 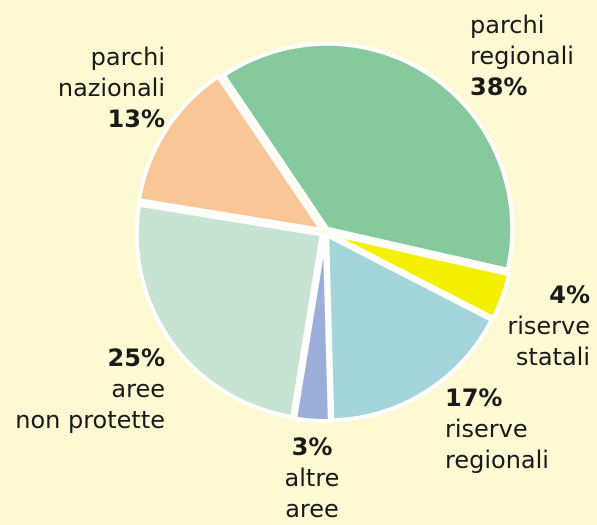 What do you see at coordinates (569, 295) in the screenshot?
I see `value-label: 4%` at bounding box center [569, 295].